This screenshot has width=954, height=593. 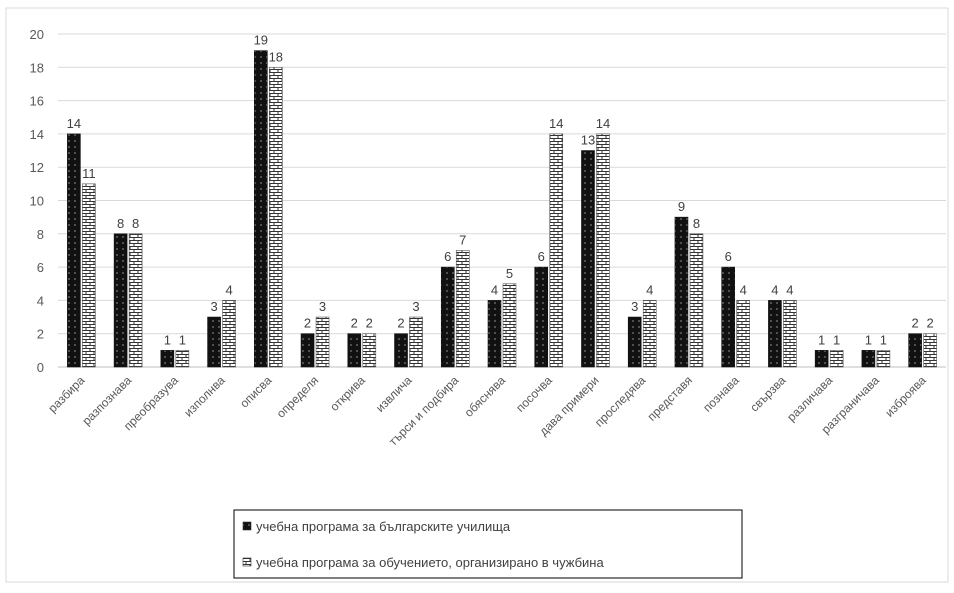 I want to click on data-label-series-1: 13, so click(x=588, y=140).